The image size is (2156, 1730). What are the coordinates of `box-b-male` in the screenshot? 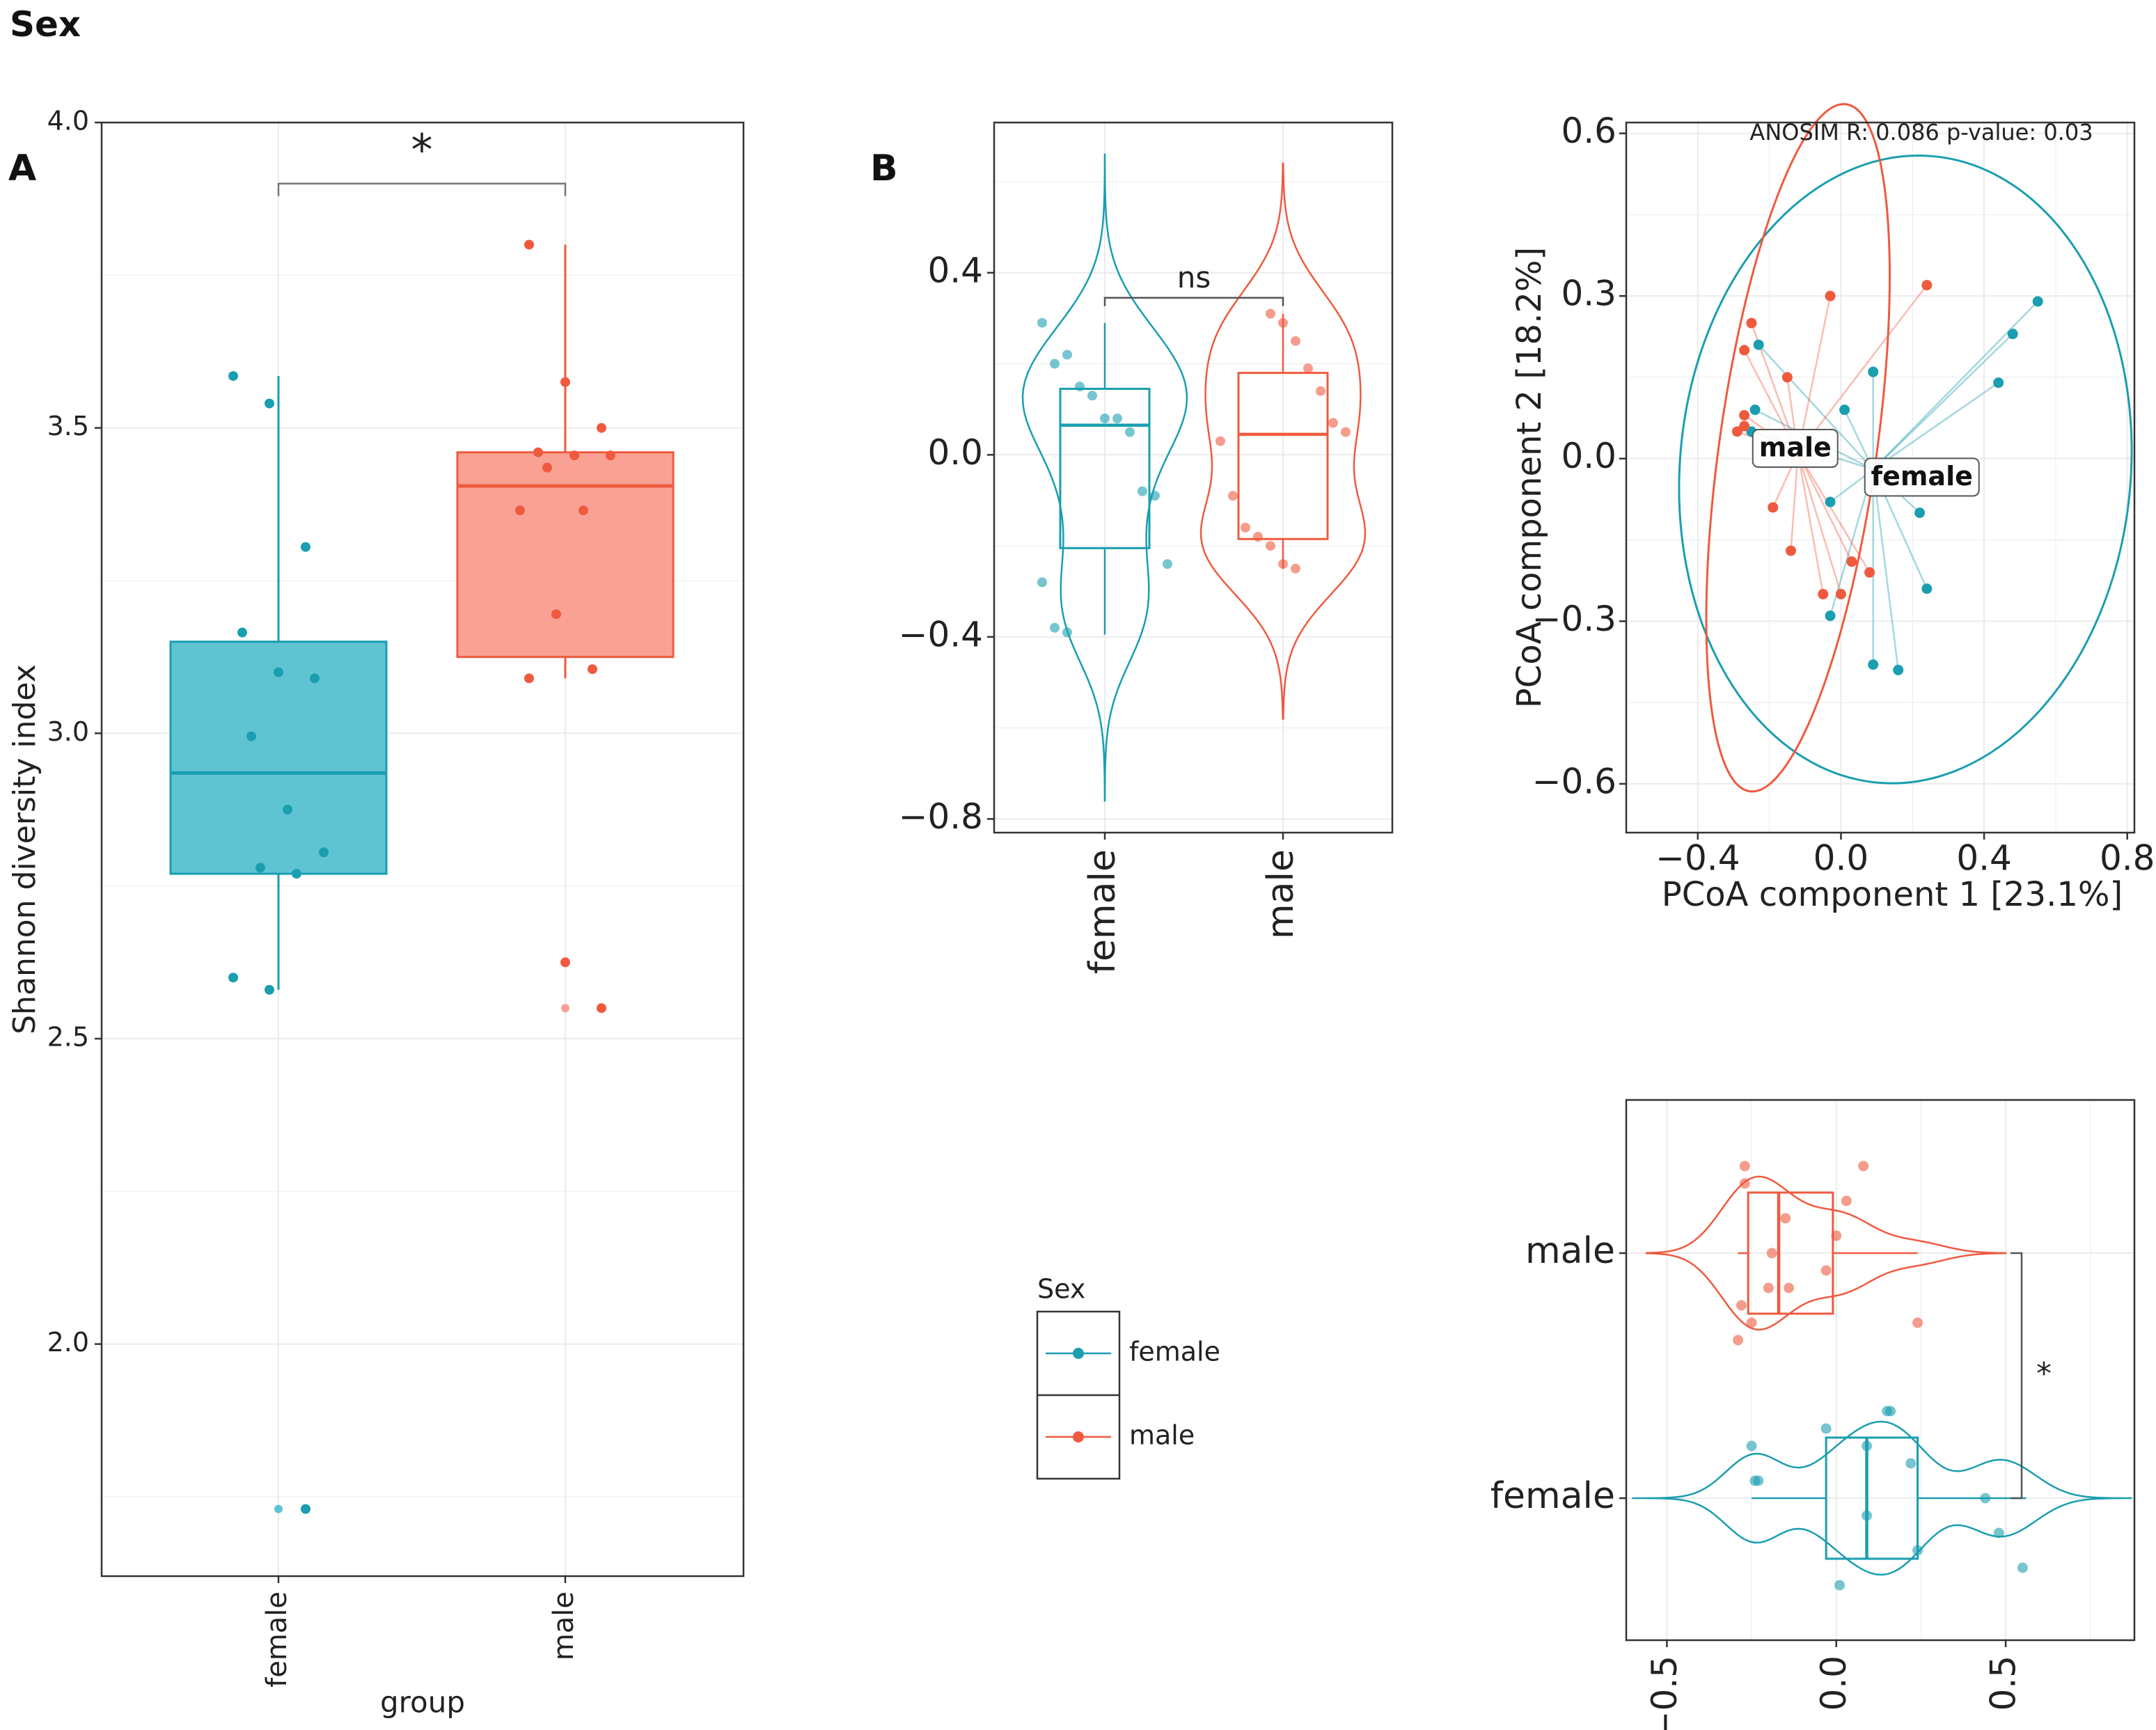 It's located at (1283, 456).